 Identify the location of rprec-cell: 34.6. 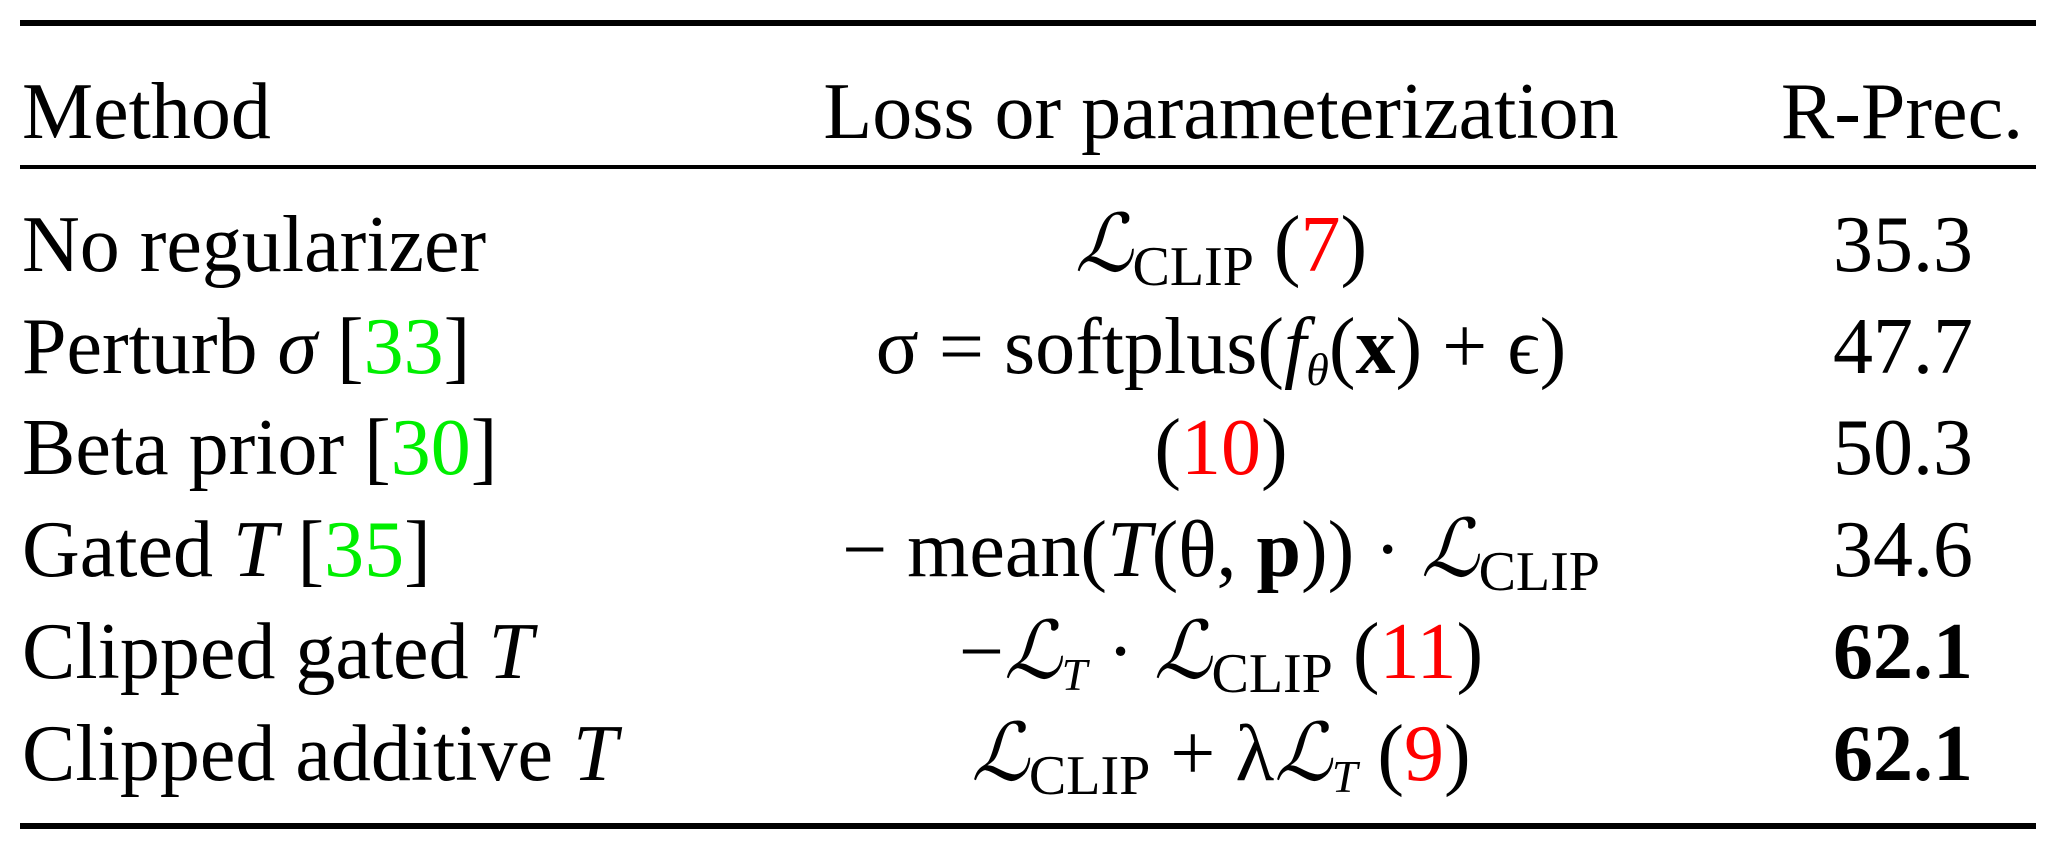
(1903, 550).